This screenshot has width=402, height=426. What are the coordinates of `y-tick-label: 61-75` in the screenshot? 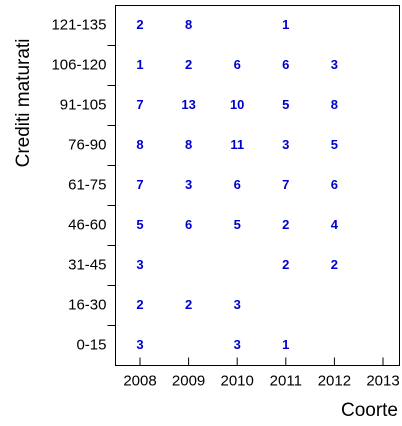 It's located at (87, 184).